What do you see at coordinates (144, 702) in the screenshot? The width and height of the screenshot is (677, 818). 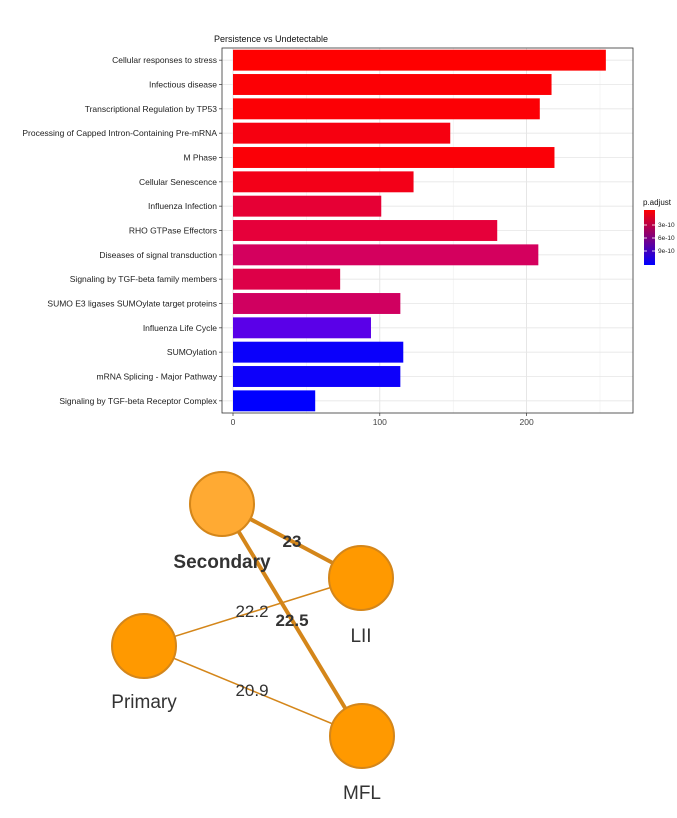 I see `node-label: Primary` at bounding box center [144, 702].